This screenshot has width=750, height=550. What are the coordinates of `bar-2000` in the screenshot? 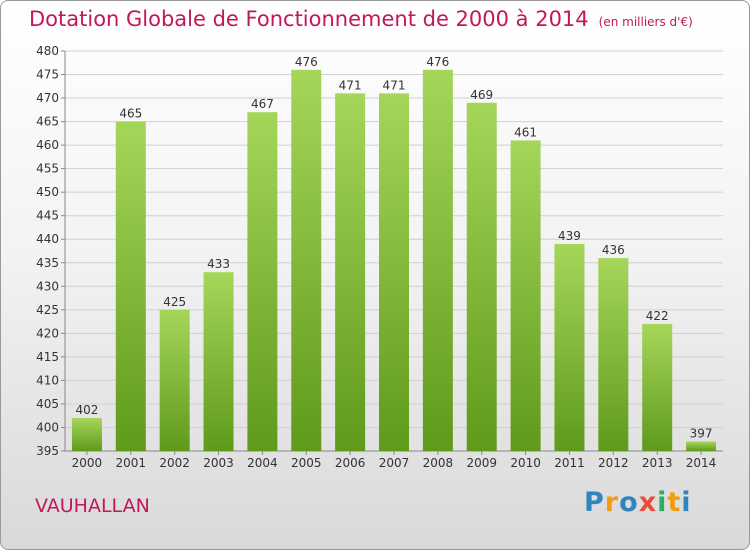 It's located at (86, 434).